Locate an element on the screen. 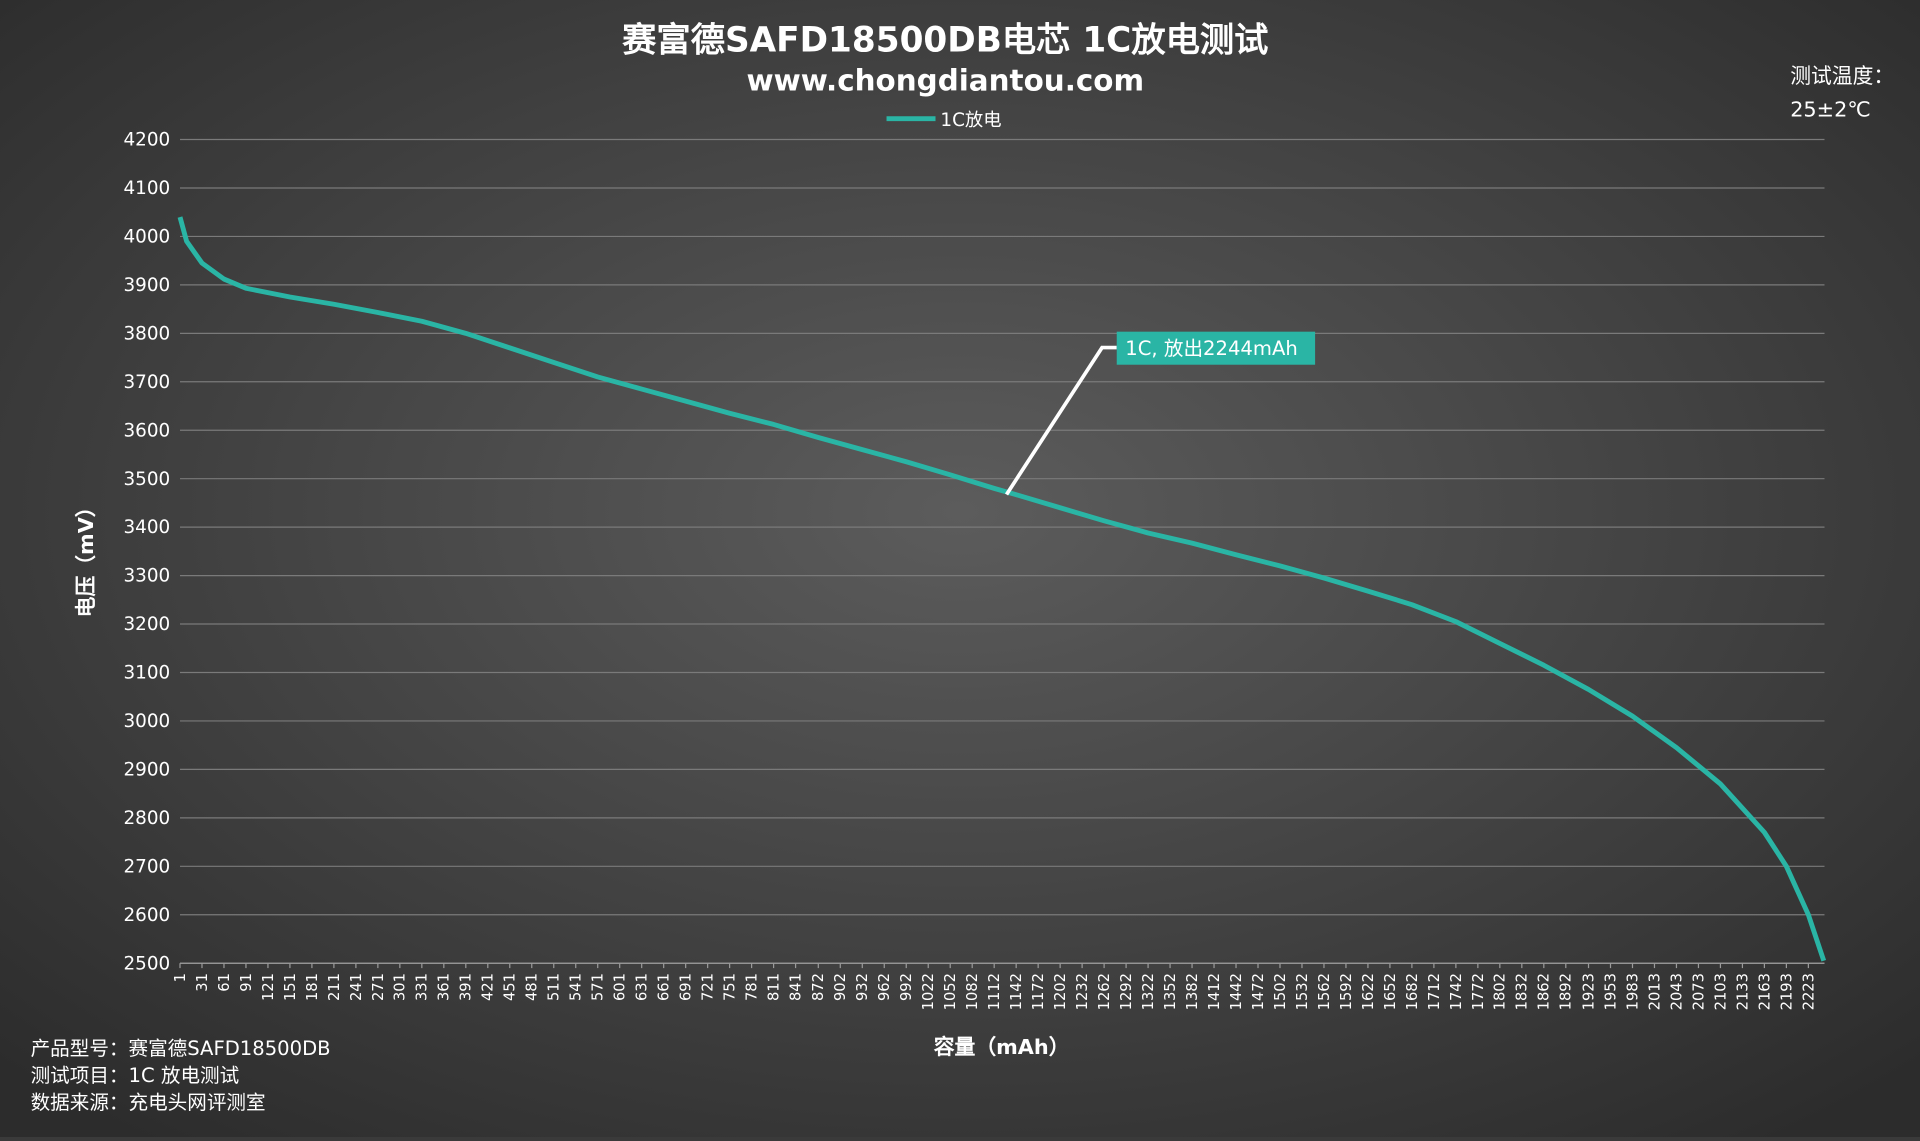  x-tick-label: 902 is located at coordinates (840, 987).